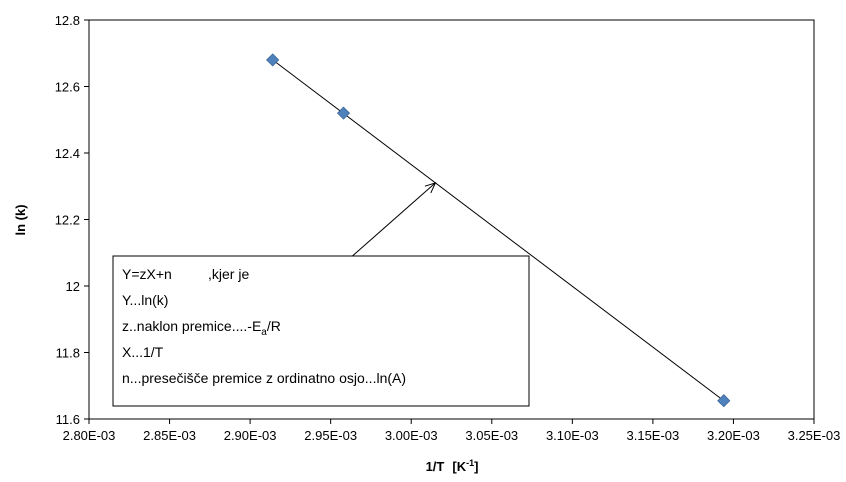 This screenshot has width=846, height=482. Describe the element at coordinates (250, 435) in the screenshot. I see `x-tick-label: 2.90E-03` at that location.